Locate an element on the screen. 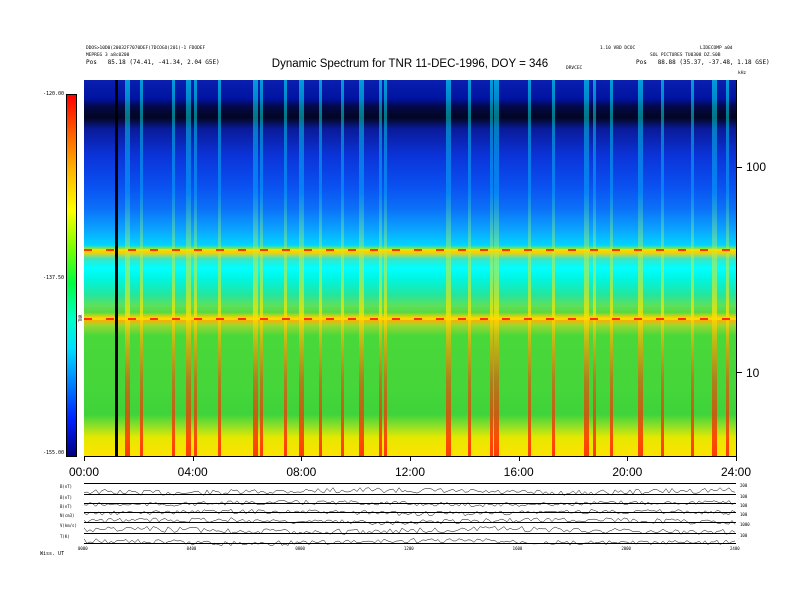  lower-panels-bottom is located at coordinates (410, 543).